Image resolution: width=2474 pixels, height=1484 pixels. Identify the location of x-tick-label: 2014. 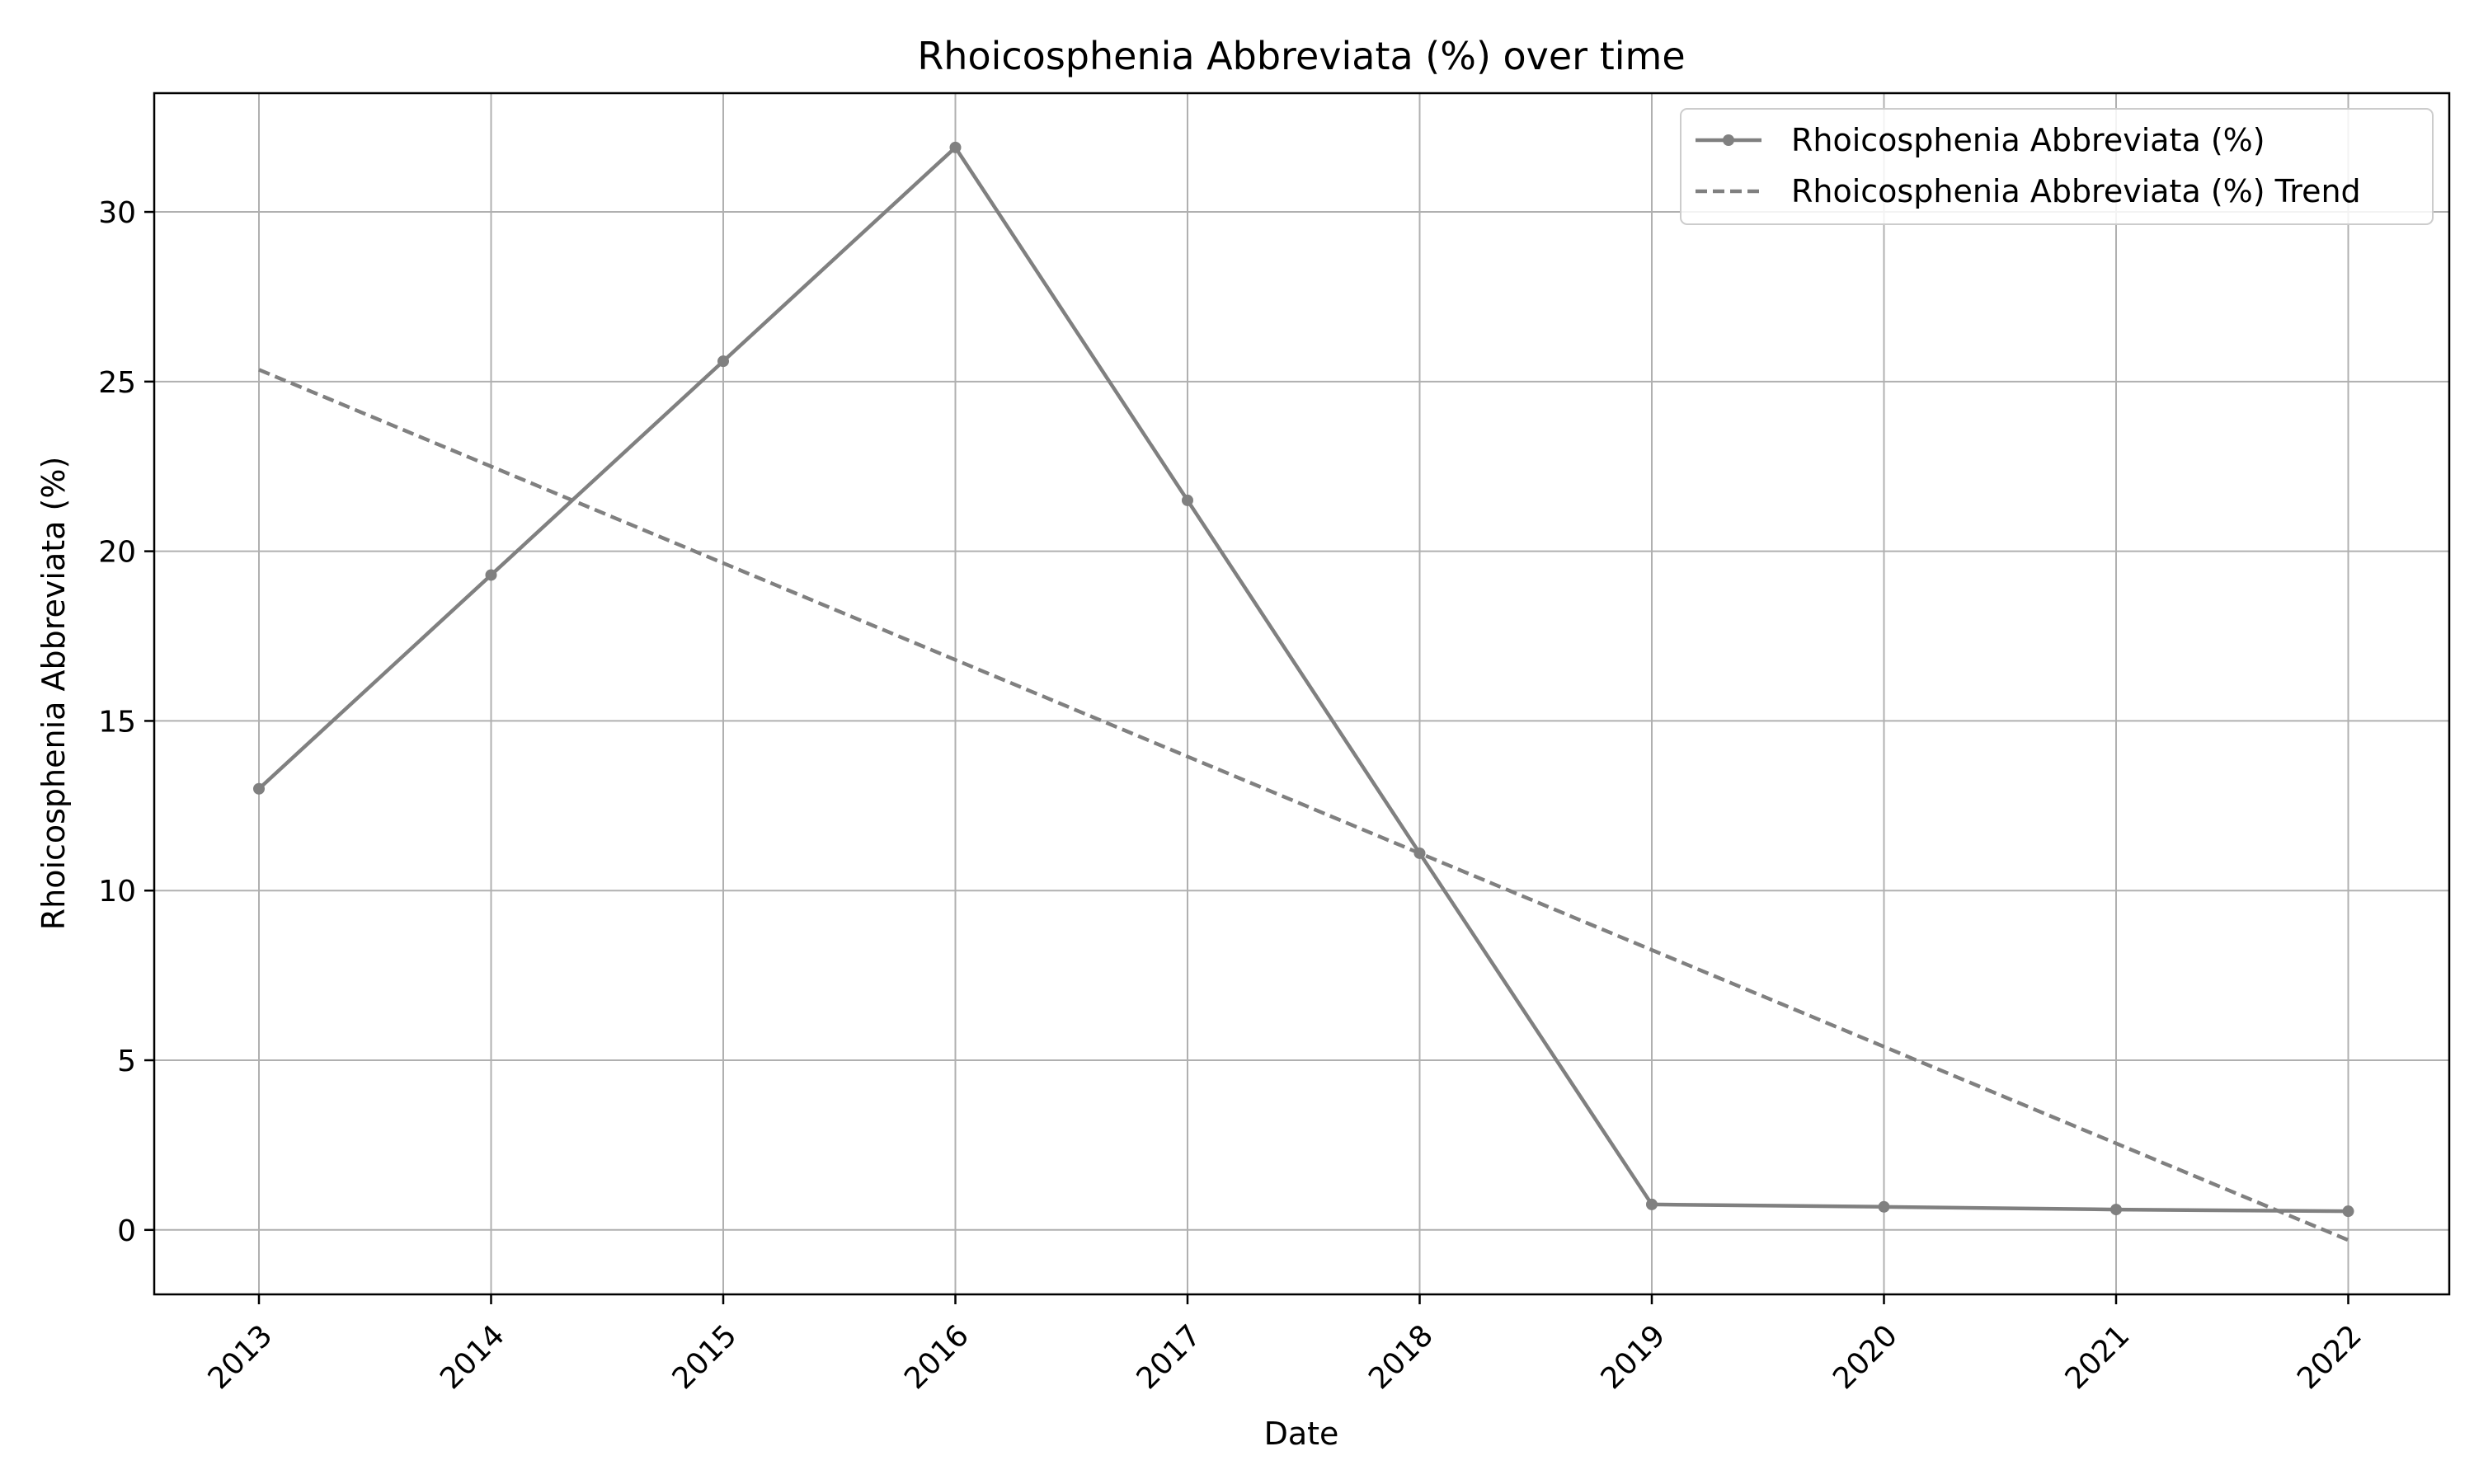
(472, 1357).